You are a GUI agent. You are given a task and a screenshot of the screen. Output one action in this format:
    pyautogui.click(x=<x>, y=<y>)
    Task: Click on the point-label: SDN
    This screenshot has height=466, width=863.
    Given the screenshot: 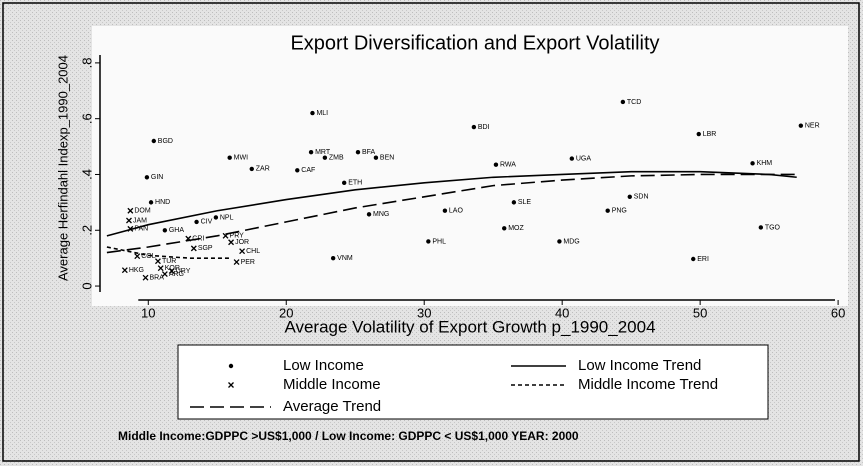 What is the action you would take?
    pyautogui.click(x=641, y=197)
    